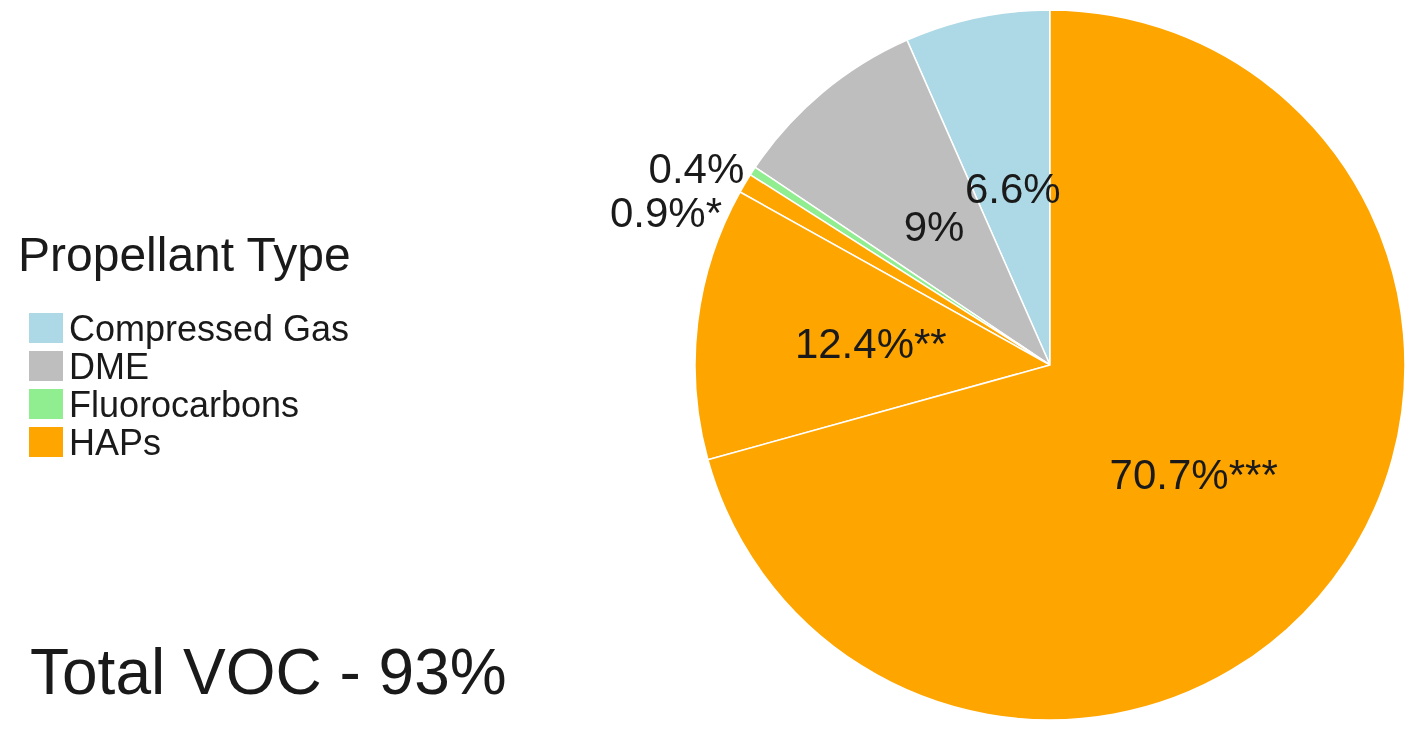  Describe the element at coordinates (209, 328) in the screenshot. I see `legend-label: Compressed Gas` at that location.